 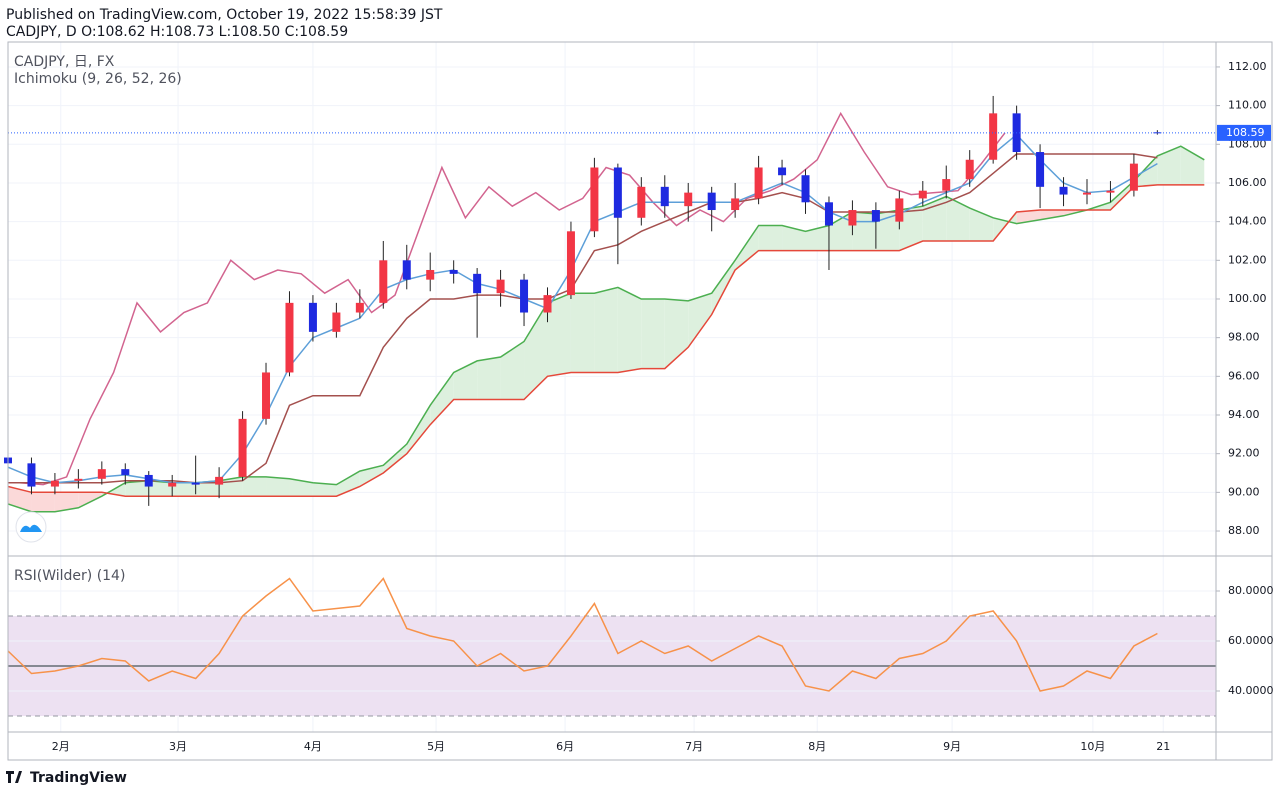 I want to click on rsi-label: RSI(Wilder) (14), so click(x=69, y=576).